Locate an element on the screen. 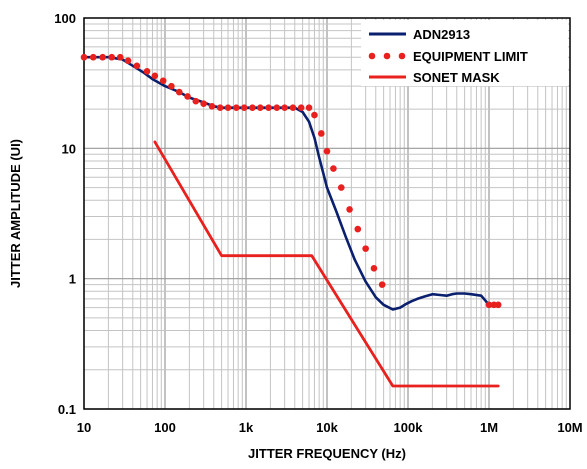 The height and width of the screenshot is (469, 587). legend-label-sonet-mask: SONET MASK is located at coordinates (456, 77).